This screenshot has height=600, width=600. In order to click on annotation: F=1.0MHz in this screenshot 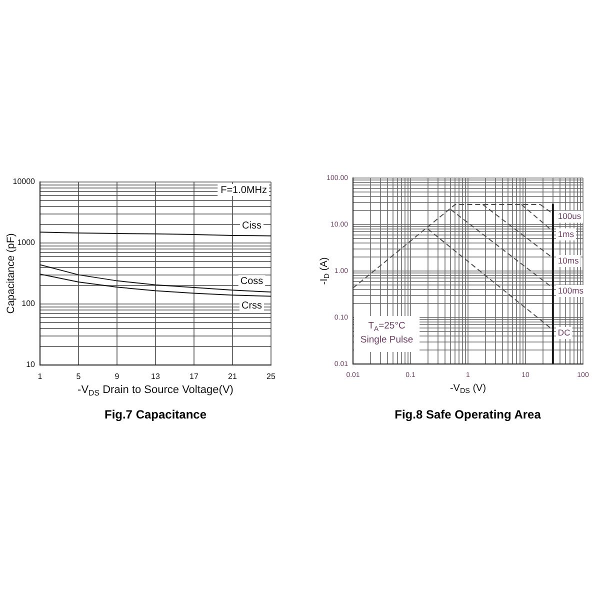, I will do `click(244, 190)`.